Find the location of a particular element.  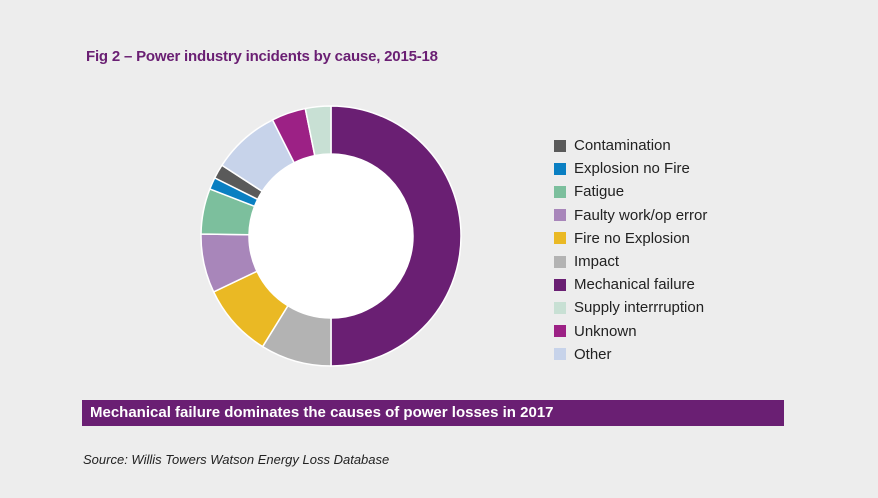

legend-item: Supply interrruption is located at coordinates (630, 307).